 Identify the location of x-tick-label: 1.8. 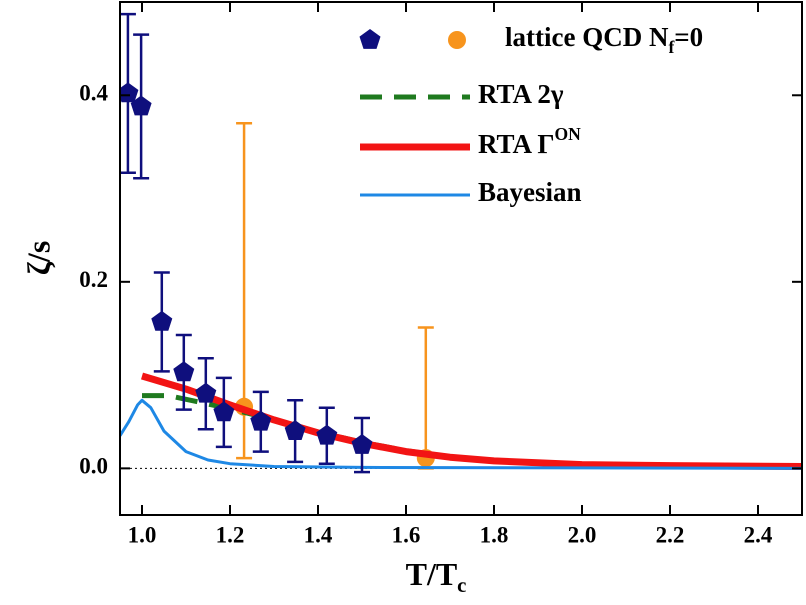
(494, 534).